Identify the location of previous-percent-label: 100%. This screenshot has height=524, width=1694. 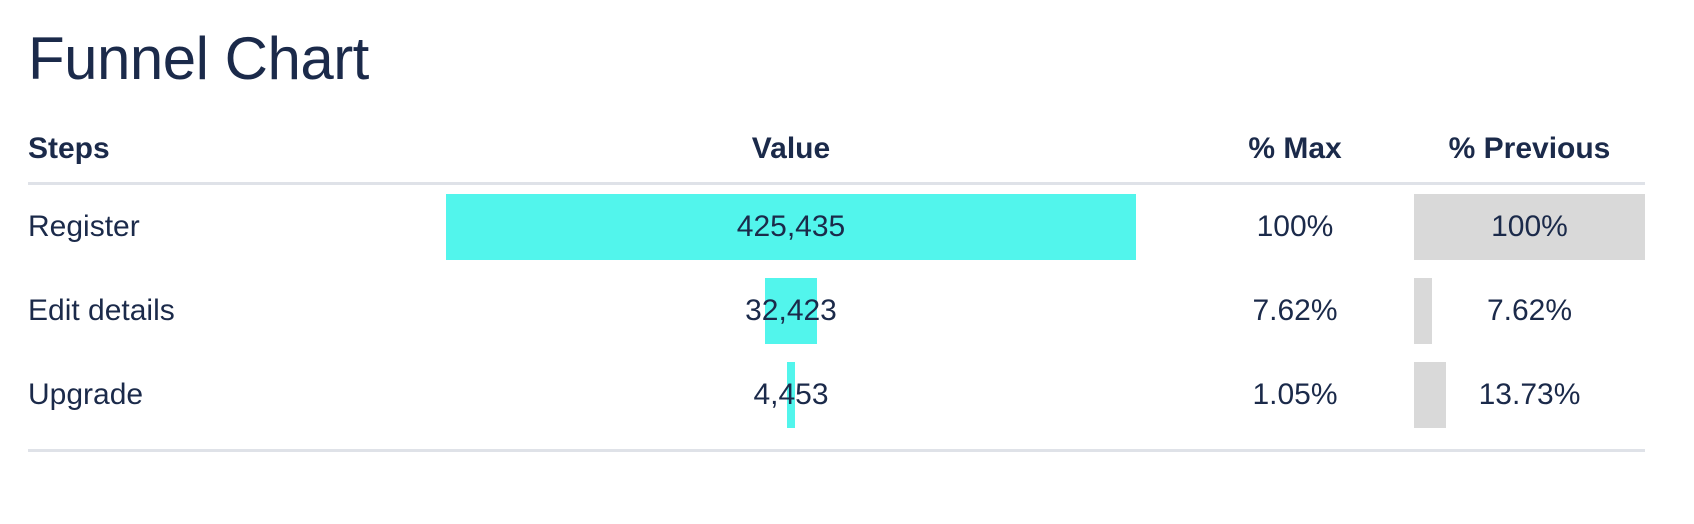
(1529, 226).